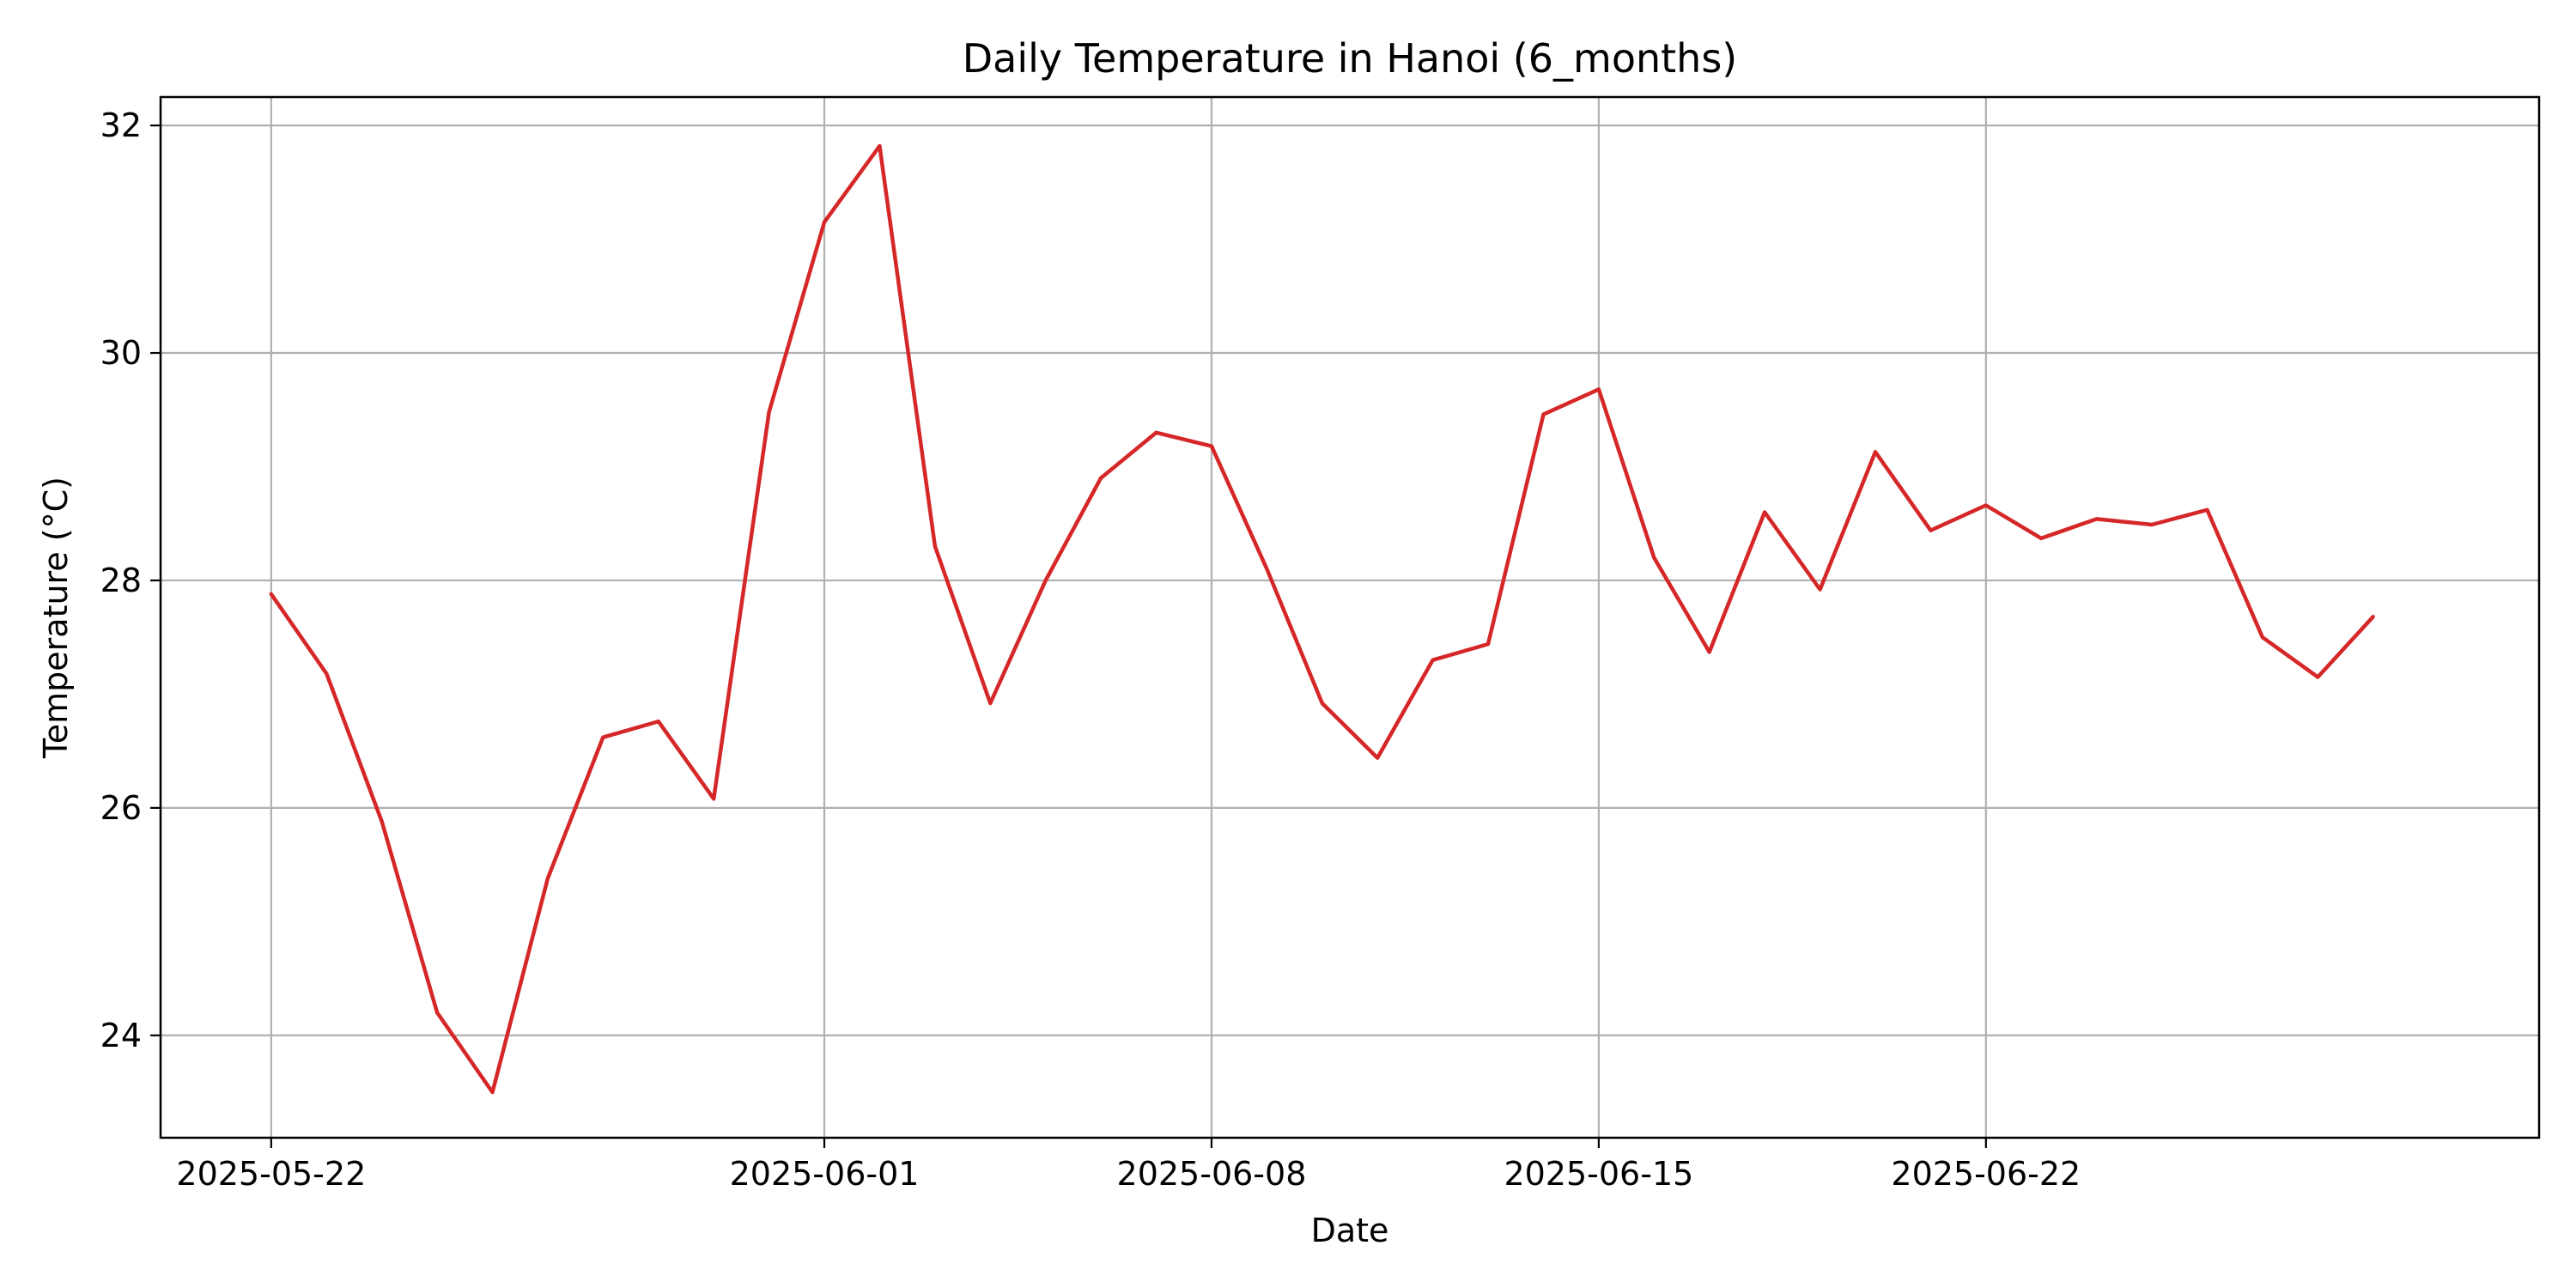 This screenshot has width=2576, height=1288. What do you see at coordinates (825, 1174) in the screenshot?
I see `x-tick-label: 2025-06-01` at bounding box center [825, 1174].